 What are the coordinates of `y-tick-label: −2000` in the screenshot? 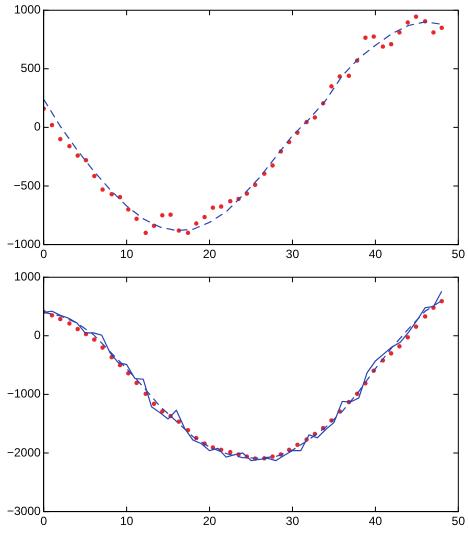 It's located at (24, 452).